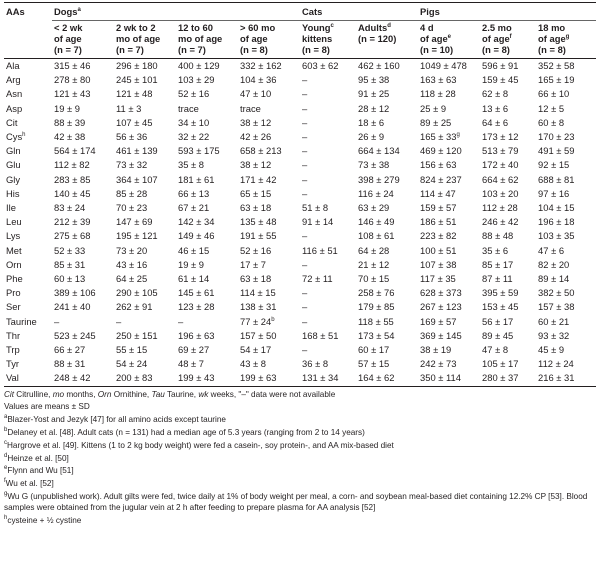 This screenshot has width=600, height=565. What do you see at coordinates (145, 80) in the screenshot?
I see `value-cell: 245 ± 101` at bounding box center [145, 80].